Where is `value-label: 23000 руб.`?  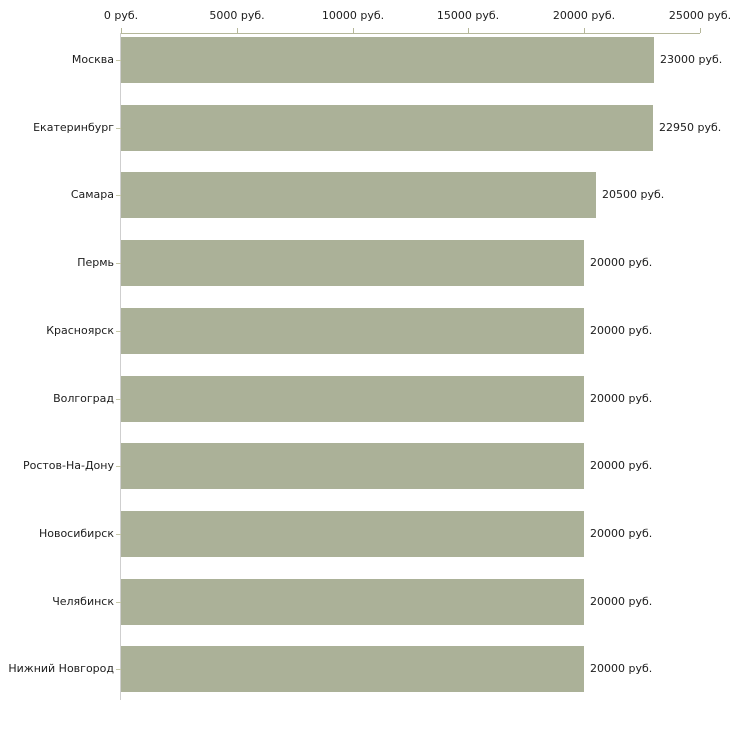 value-label: 23000 руб. is located at coordinates (691, 59).